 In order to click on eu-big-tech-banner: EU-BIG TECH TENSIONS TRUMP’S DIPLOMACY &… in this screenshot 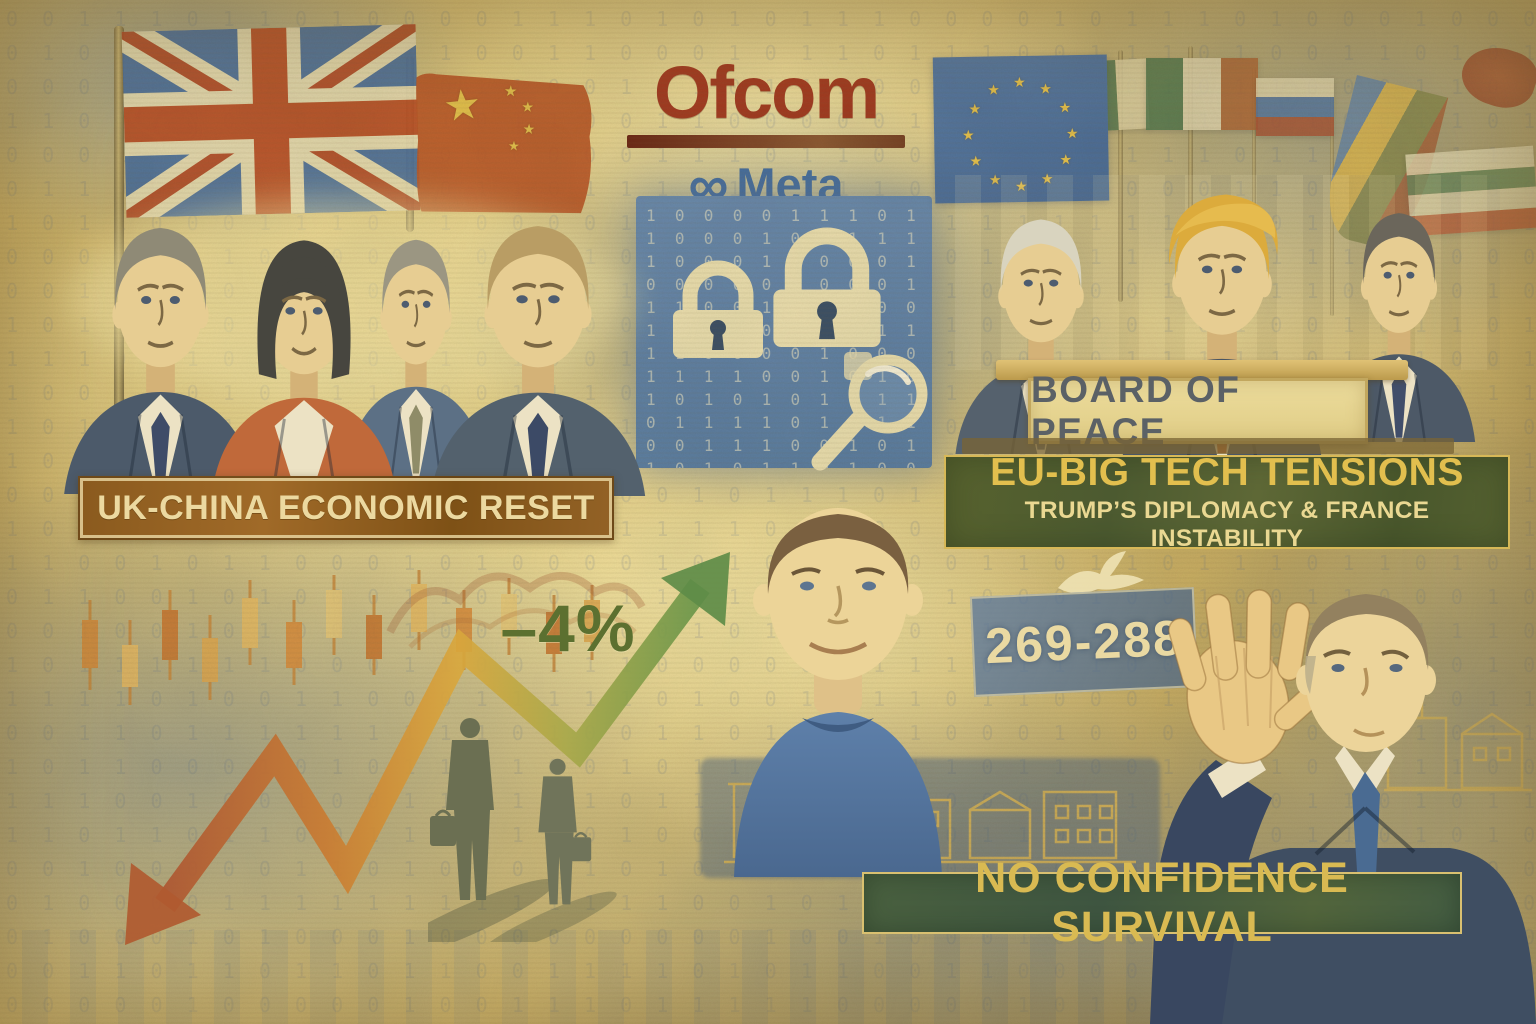, I will do `click(1227, 501)`.